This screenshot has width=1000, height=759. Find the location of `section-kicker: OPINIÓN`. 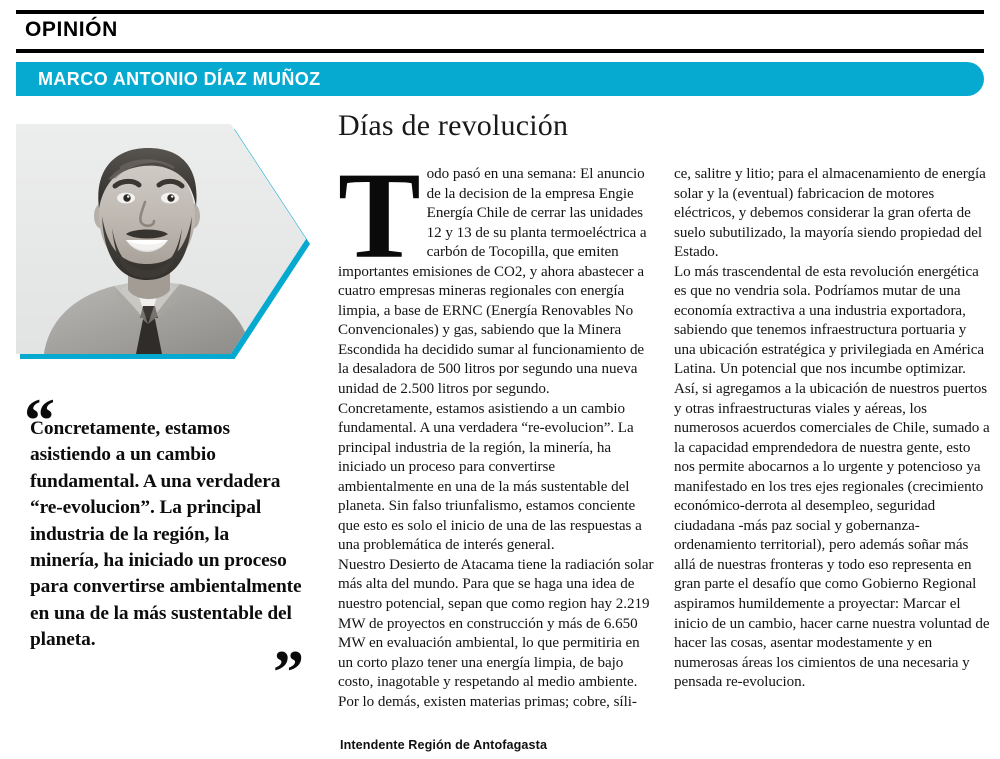

section-kicker: OPINIÓN is located at coordinates (71, 29).